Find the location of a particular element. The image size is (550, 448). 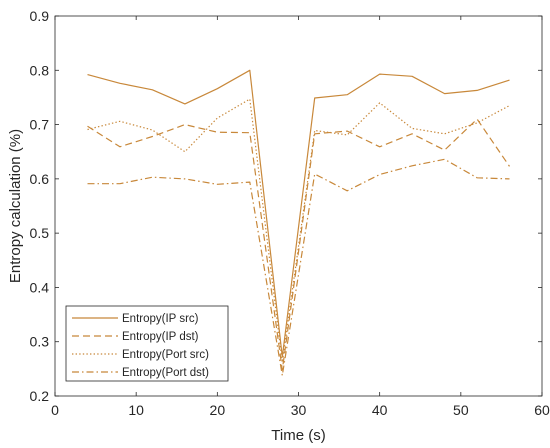

y-tick-label: 0.9 is located at coordinates (40, 16).